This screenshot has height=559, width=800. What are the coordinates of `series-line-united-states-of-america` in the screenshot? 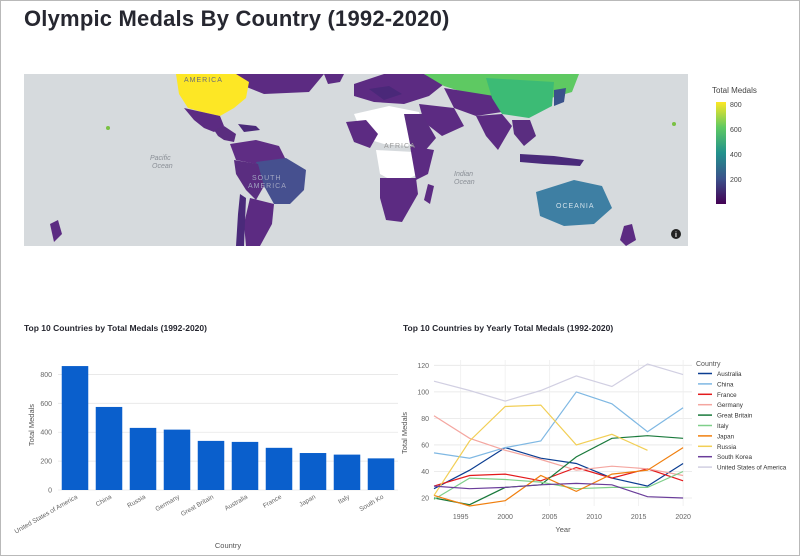 It's located at (558, 382).